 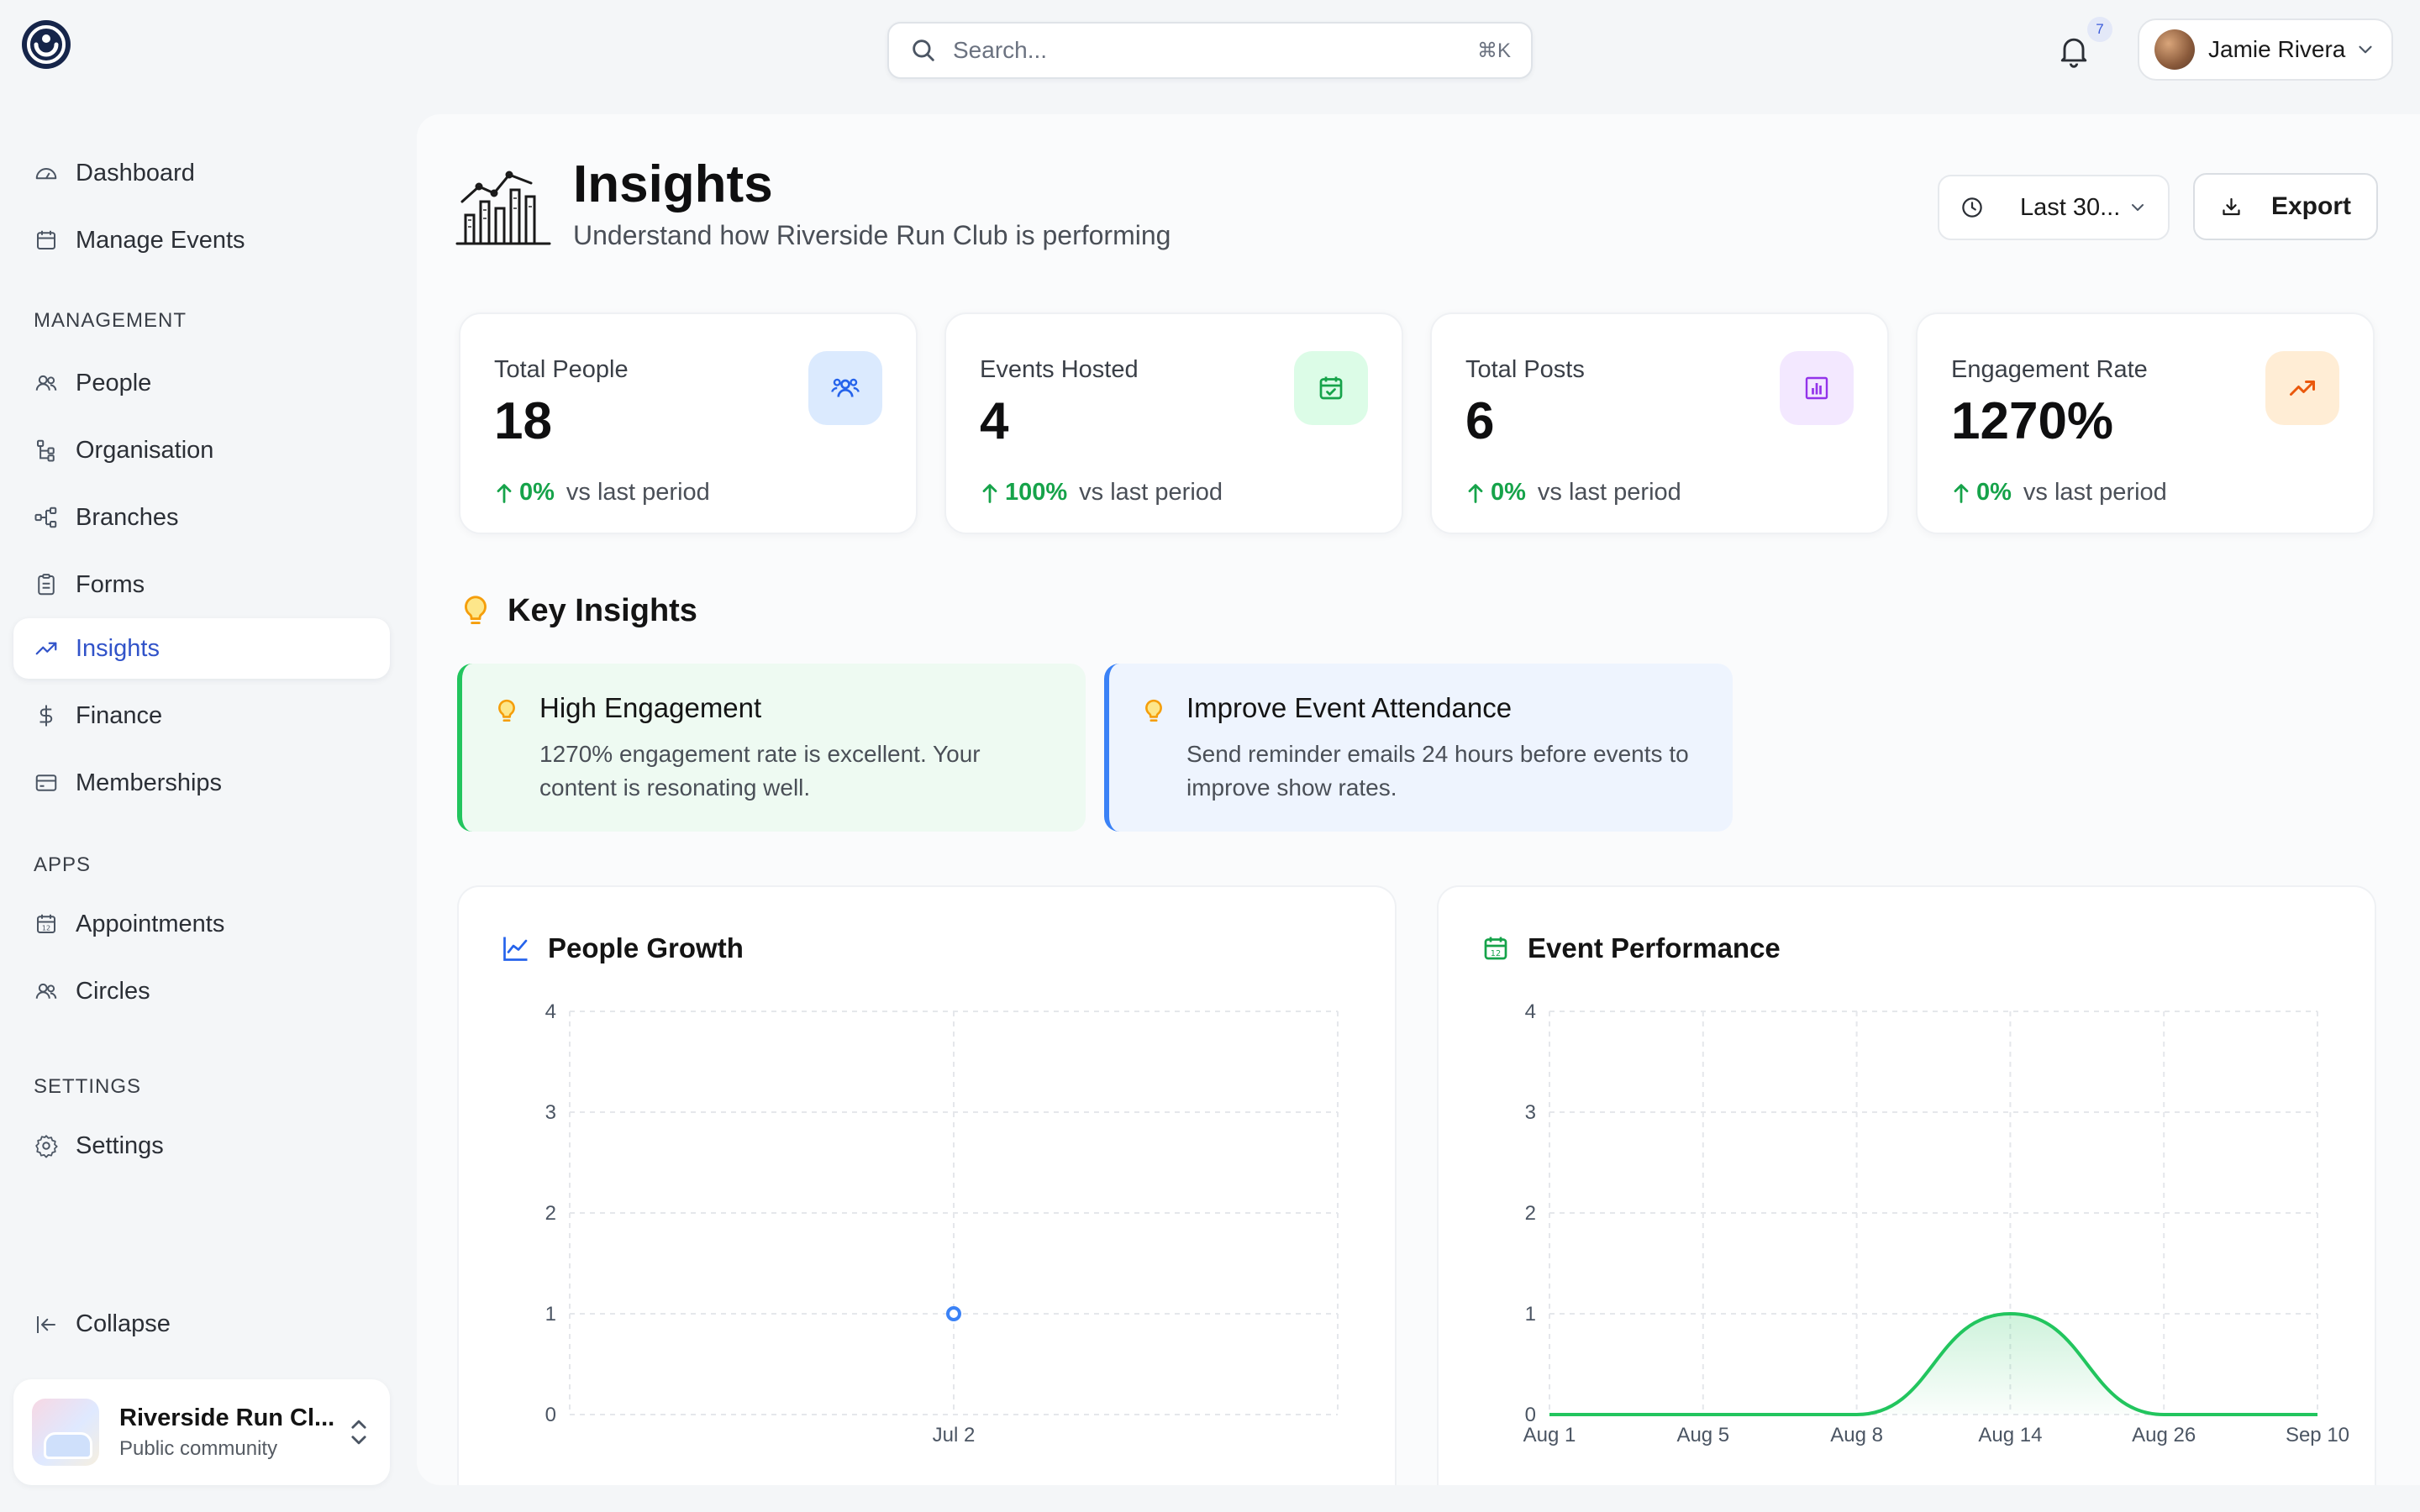 I want to click on stat-value: 1270%, so click(x=2033, y=421).